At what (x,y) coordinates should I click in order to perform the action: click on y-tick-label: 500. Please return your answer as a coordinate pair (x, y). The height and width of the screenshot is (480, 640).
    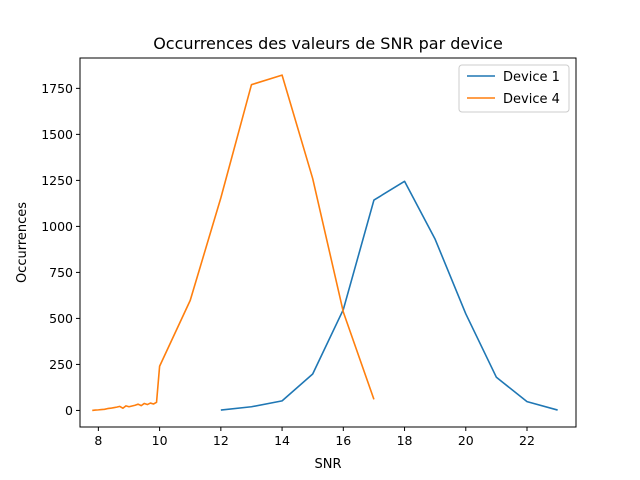
    Looking at the image, I should click on (61, 318).